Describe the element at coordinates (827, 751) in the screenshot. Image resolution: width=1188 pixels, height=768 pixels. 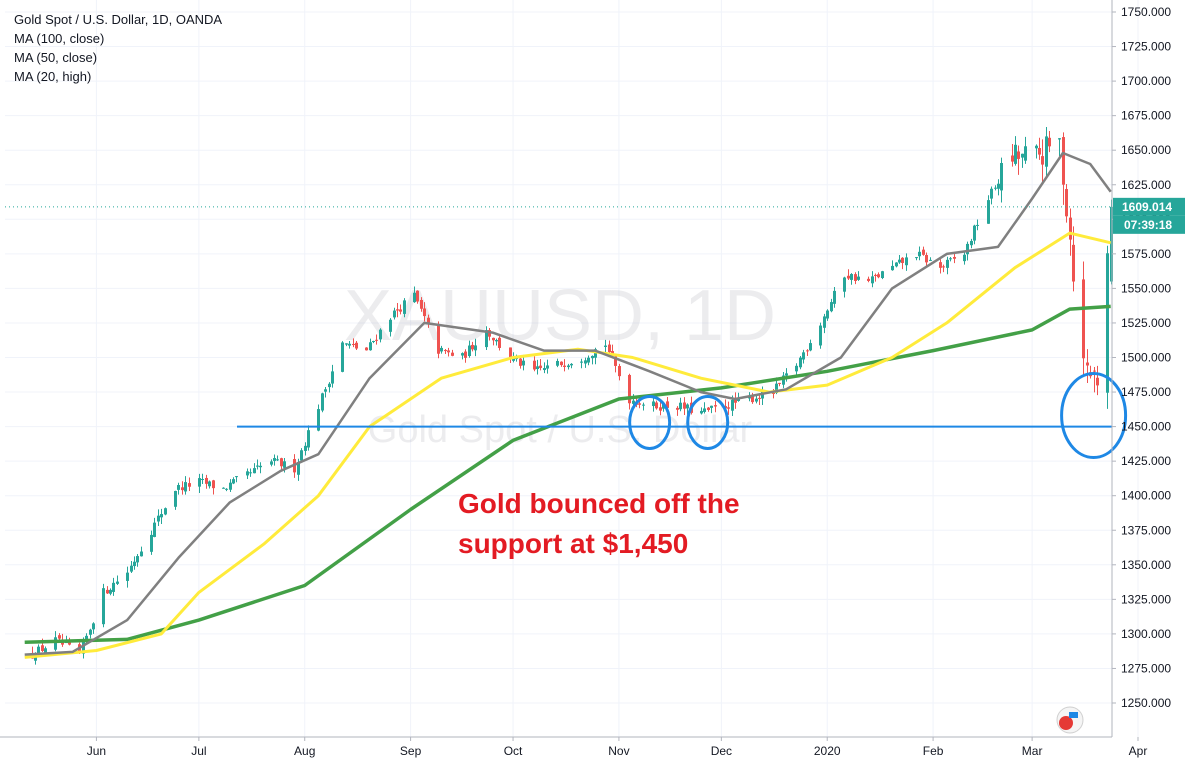
I see `x-tick-label: 2020` at that location.